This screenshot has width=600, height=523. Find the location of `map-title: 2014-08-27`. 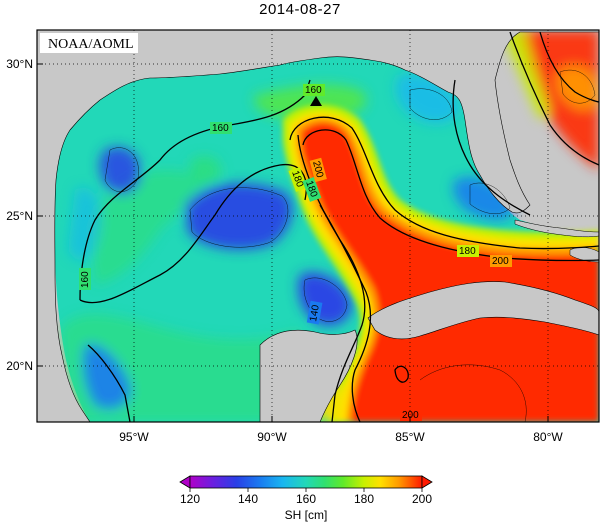

map-title: 2014-08-27 is located at coordinates (300, 9).